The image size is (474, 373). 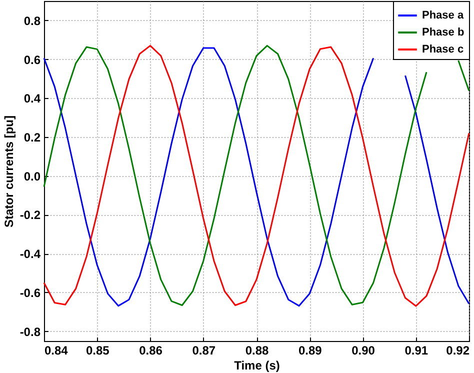 What do you see at coordinates (364, 351) in the screenshot?
I see `x-tick-label: 0.90` at bounding box center [364, 351].